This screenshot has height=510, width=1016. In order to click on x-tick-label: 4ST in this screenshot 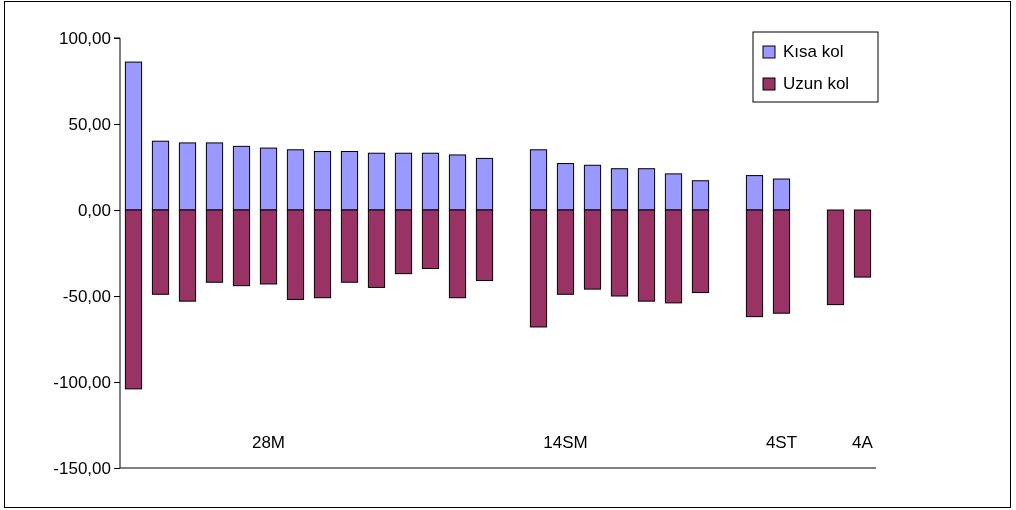, I will do `click(781, 442)`.